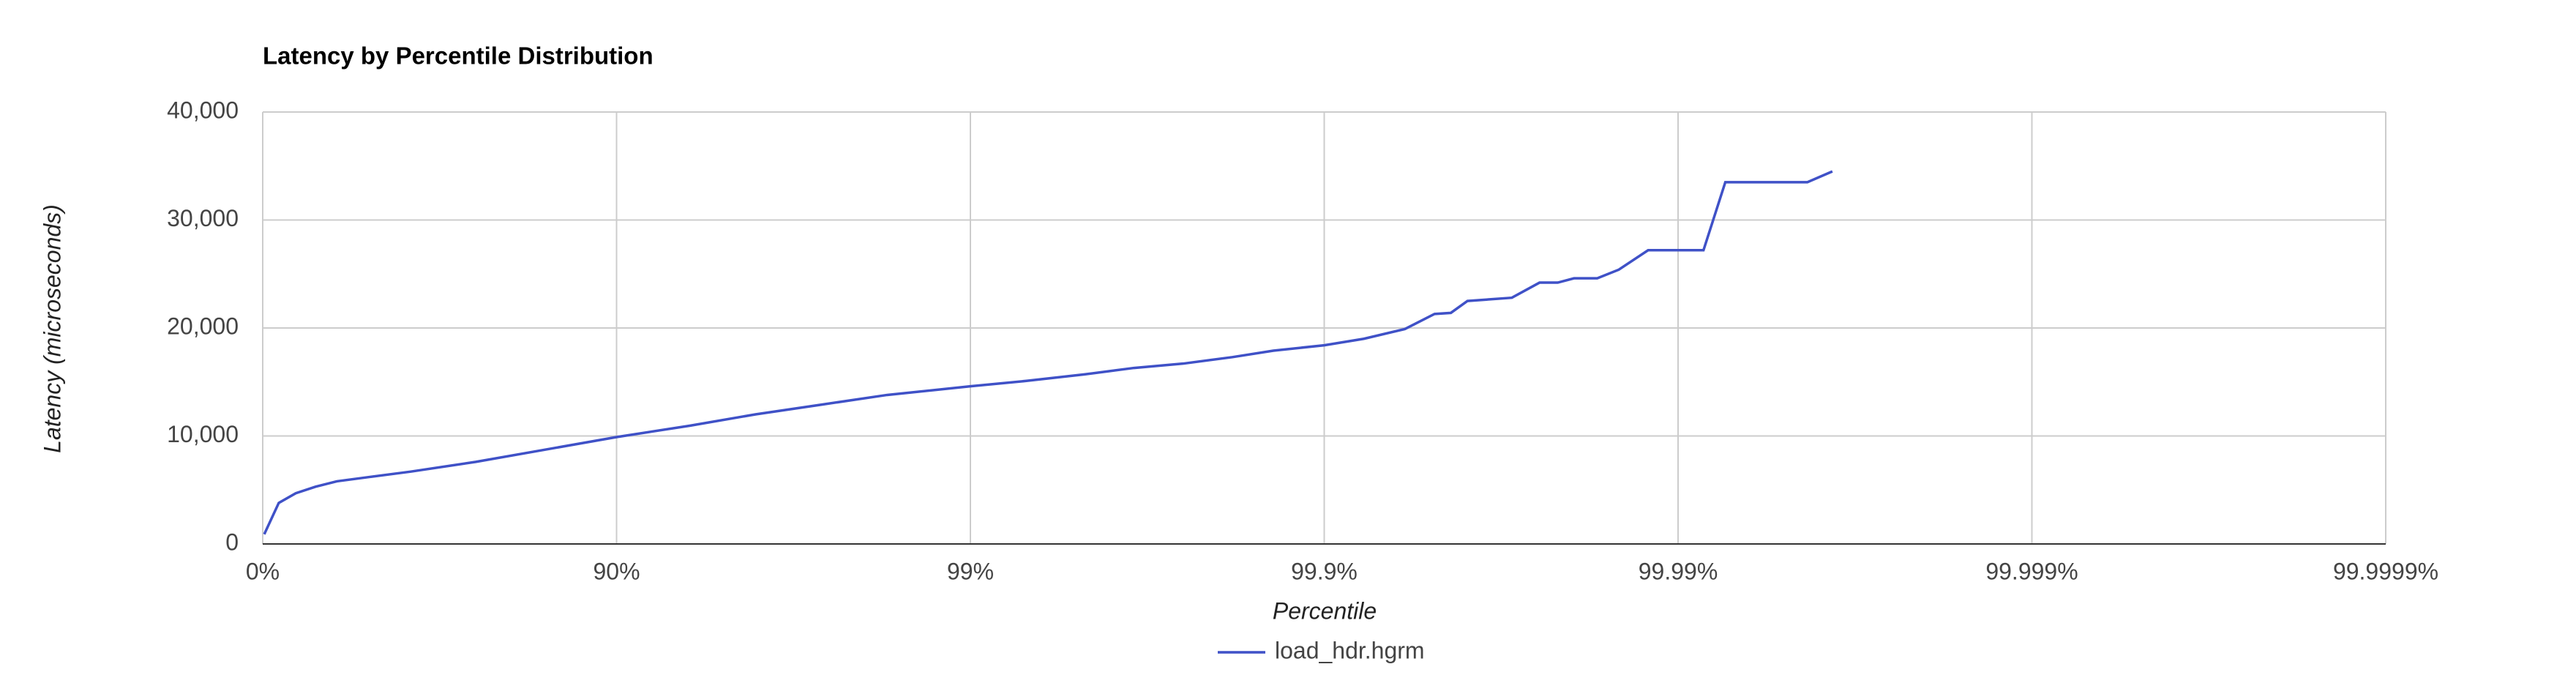  I want to click on y-tick-label: 10,000, so click(203, 434).